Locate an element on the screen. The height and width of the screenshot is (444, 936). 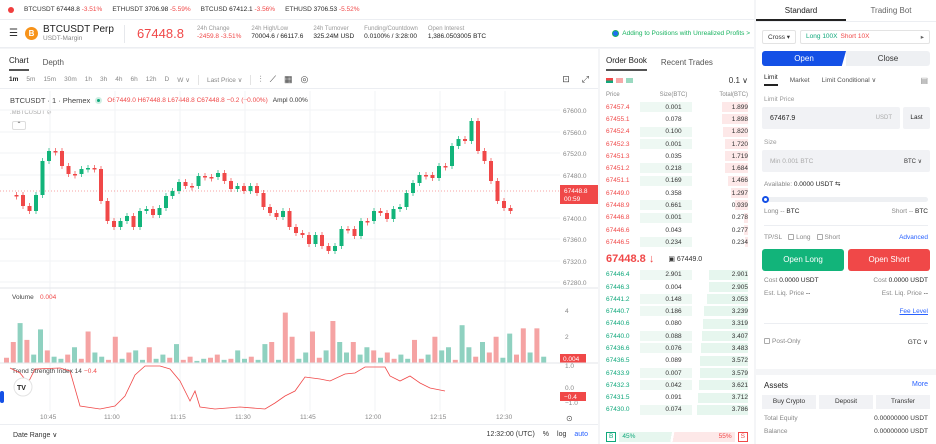
svg-text: 0.004 is located at coordinates (48, 297).